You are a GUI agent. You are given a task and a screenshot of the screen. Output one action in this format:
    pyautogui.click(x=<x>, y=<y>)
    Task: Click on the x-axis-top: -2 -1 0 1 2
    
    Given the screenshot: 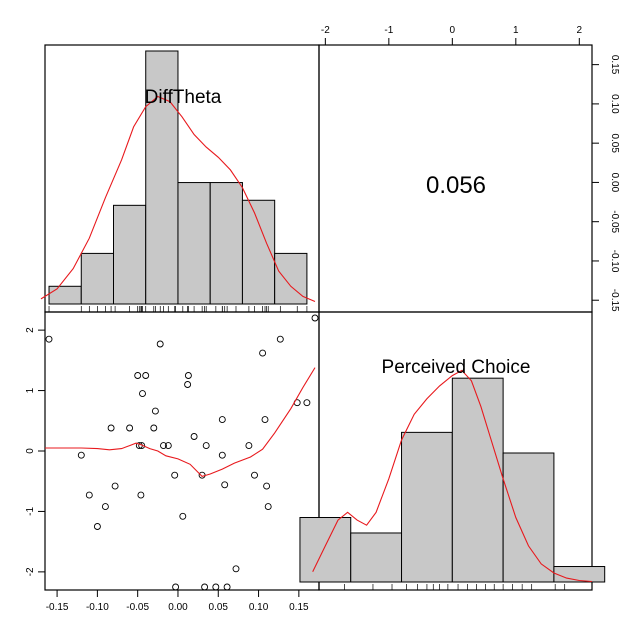 What is the action you would take?
    pyautogui.click(x=452, y=35)
    